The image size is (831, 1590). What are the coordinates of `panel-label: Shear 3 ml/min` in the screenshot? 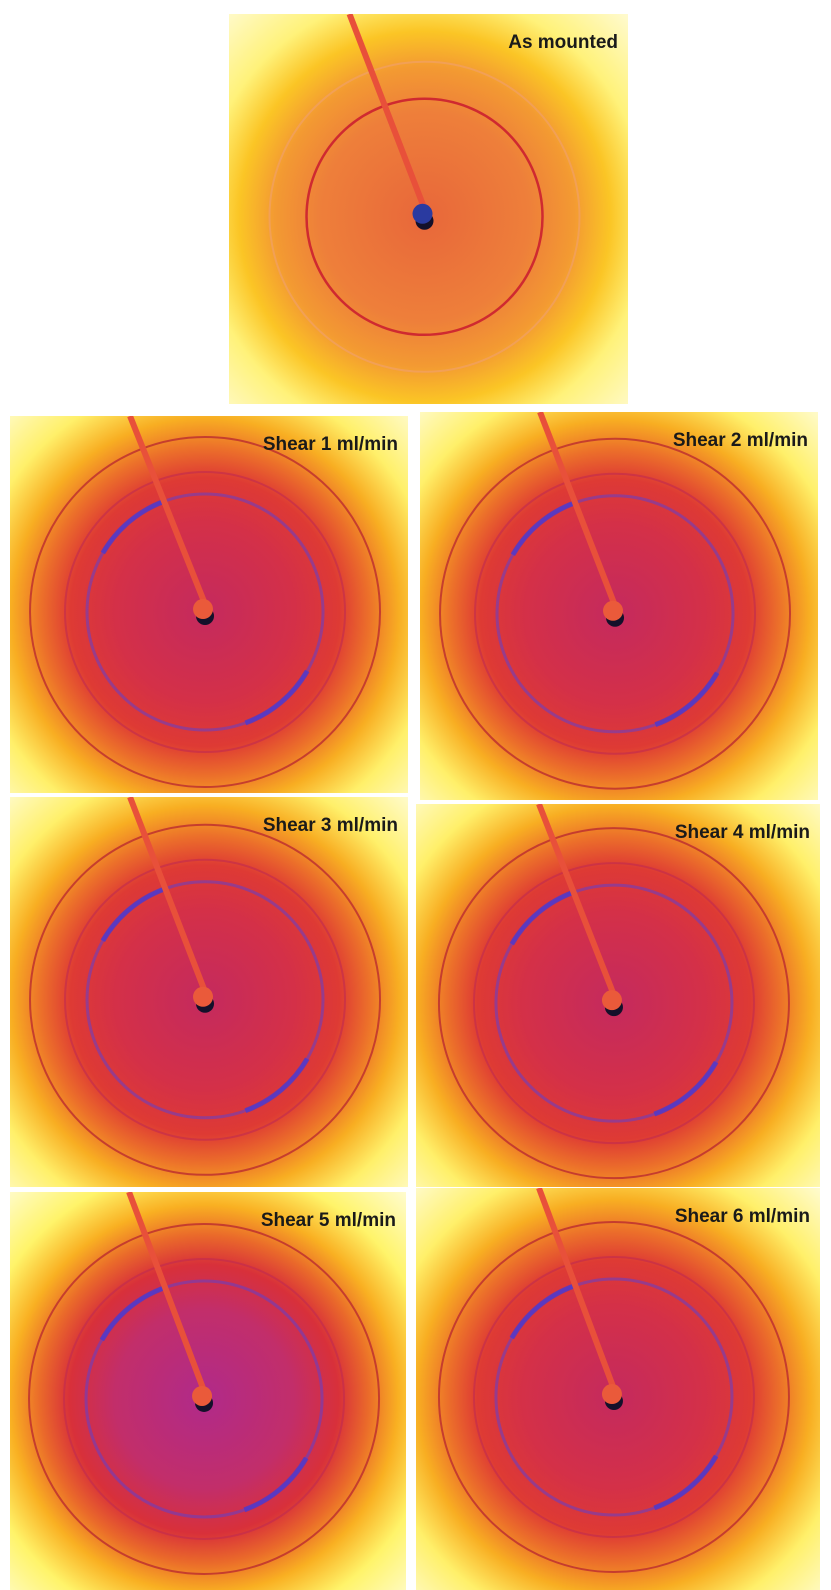 It's located at (330, 825).